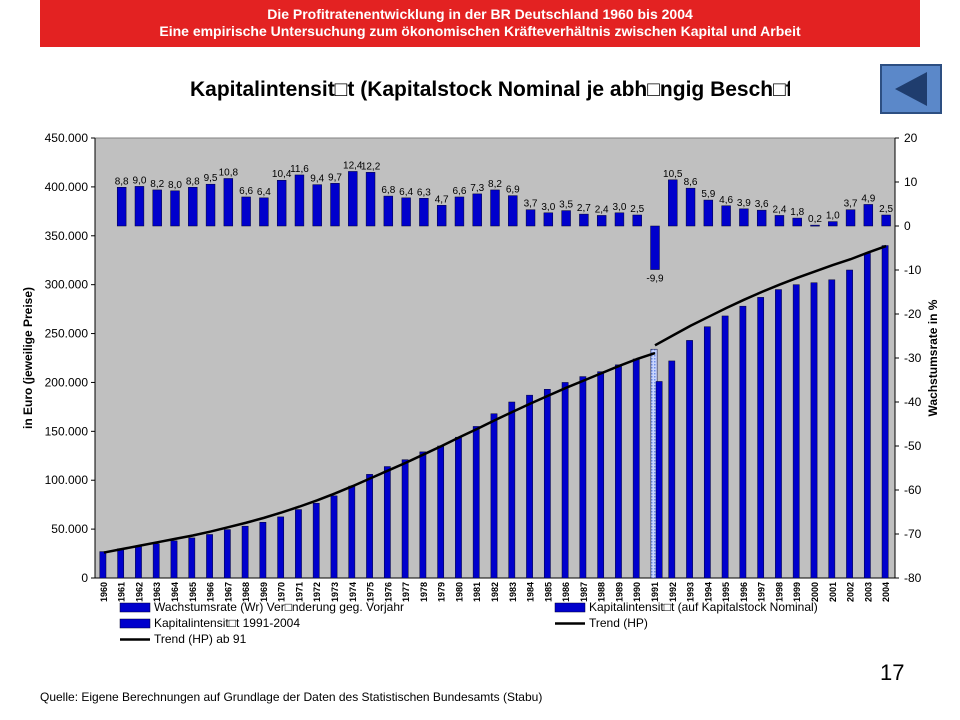 The image size is (960, 720). I want to click on growth-bar-label: 3,9, so click(744, 203).